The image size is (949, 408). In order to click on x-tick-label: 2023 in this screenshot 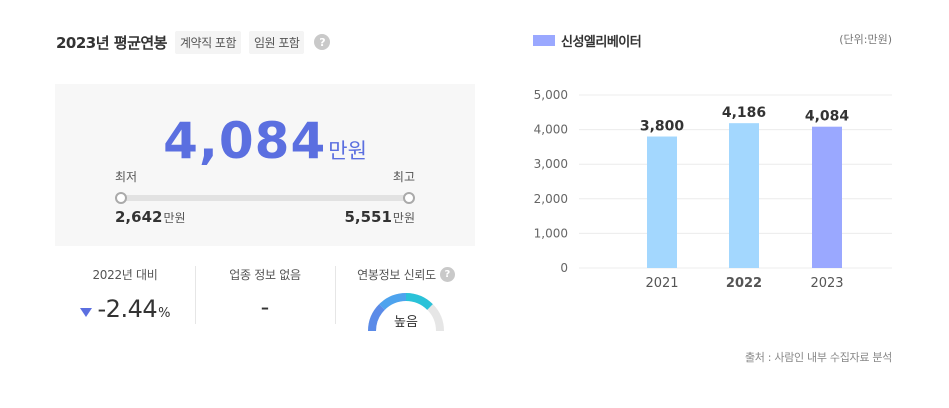, I will do `click(826, 283)`.